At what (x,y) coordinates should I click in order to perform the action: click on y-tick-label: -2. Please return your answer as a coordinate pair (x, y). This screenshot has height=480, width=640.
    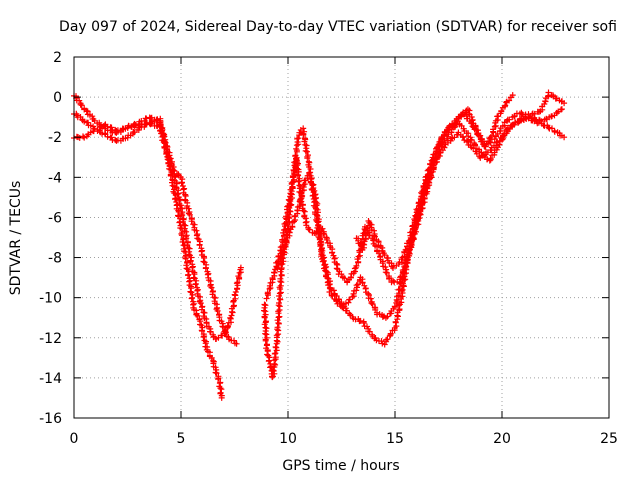
    Looking at the image, I should click on (55, 138).